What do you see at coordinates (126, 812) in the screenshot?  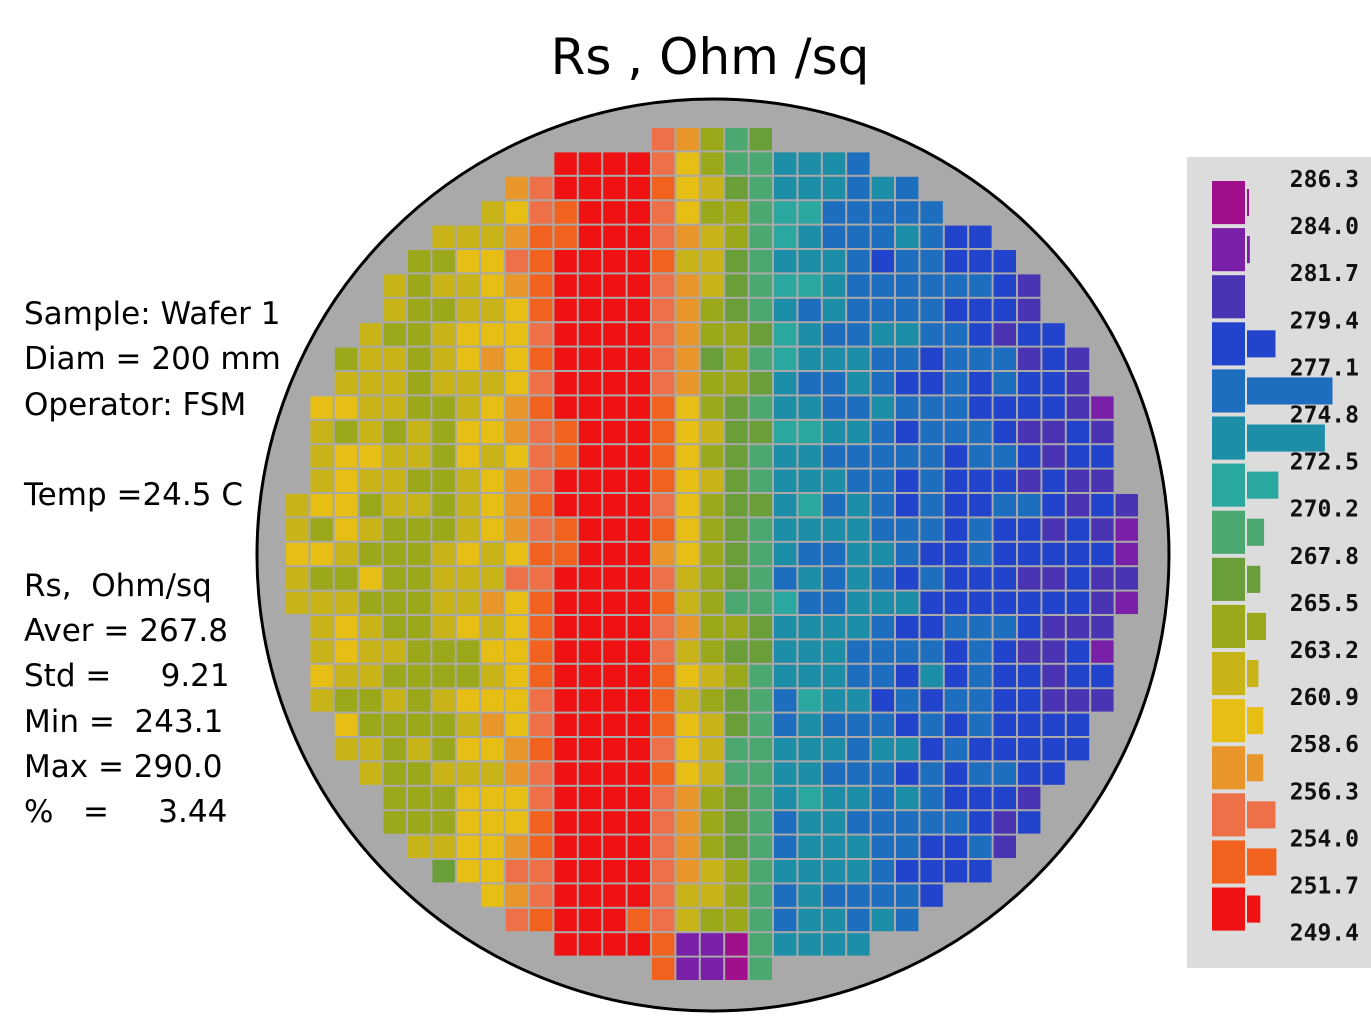 I see `info-line: % = 3.44` at bounding box center [126, 812].